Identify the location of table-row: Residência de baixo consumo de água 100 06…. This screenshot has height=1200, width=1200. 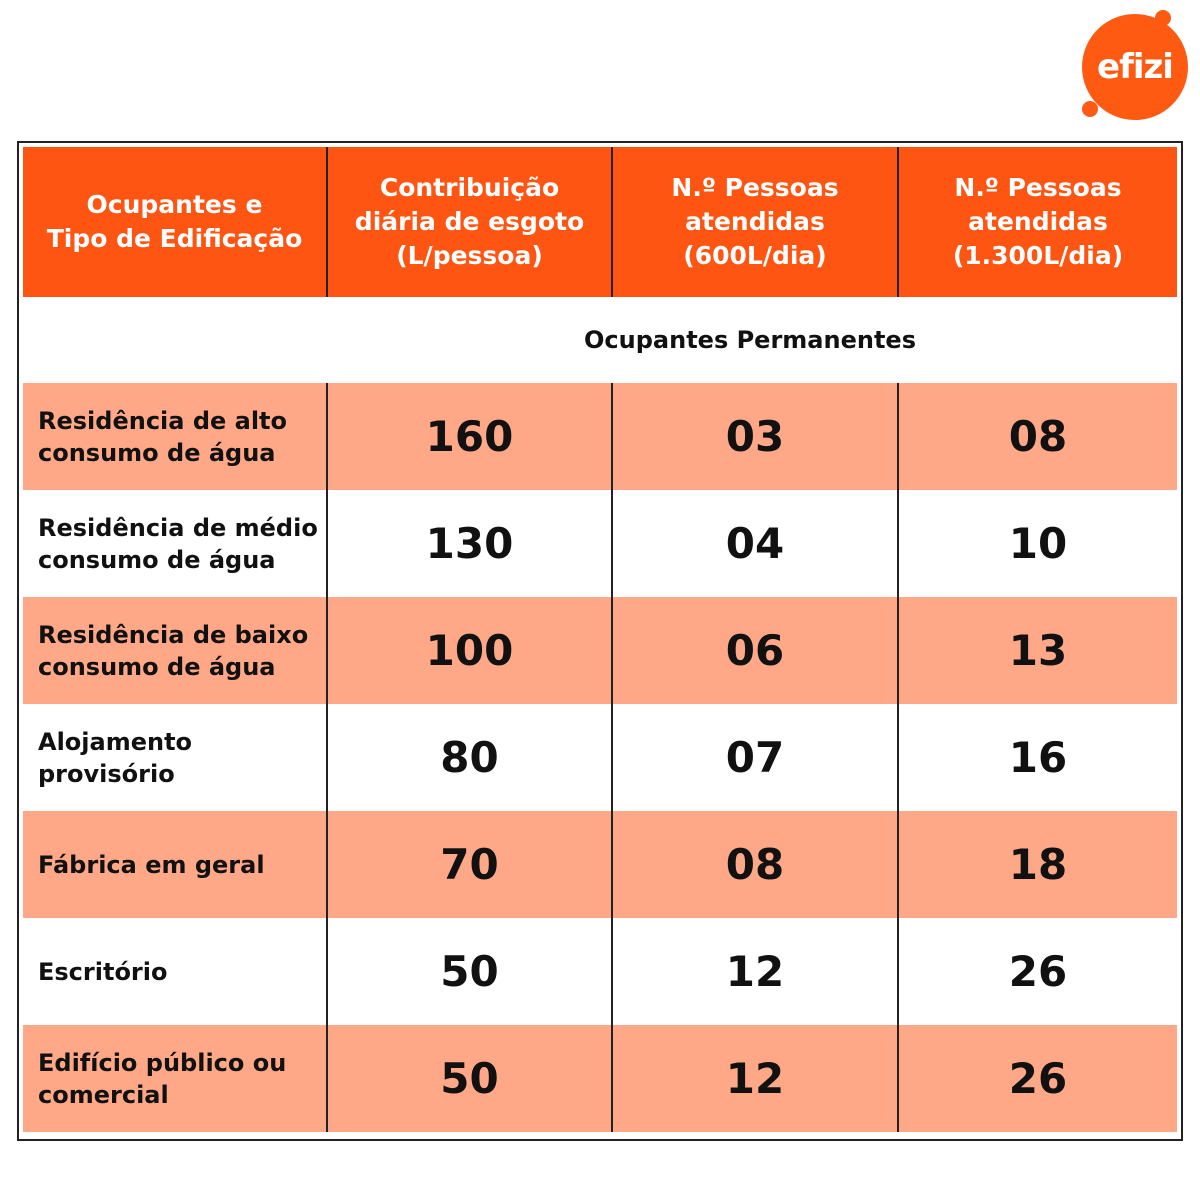
(600, 650).